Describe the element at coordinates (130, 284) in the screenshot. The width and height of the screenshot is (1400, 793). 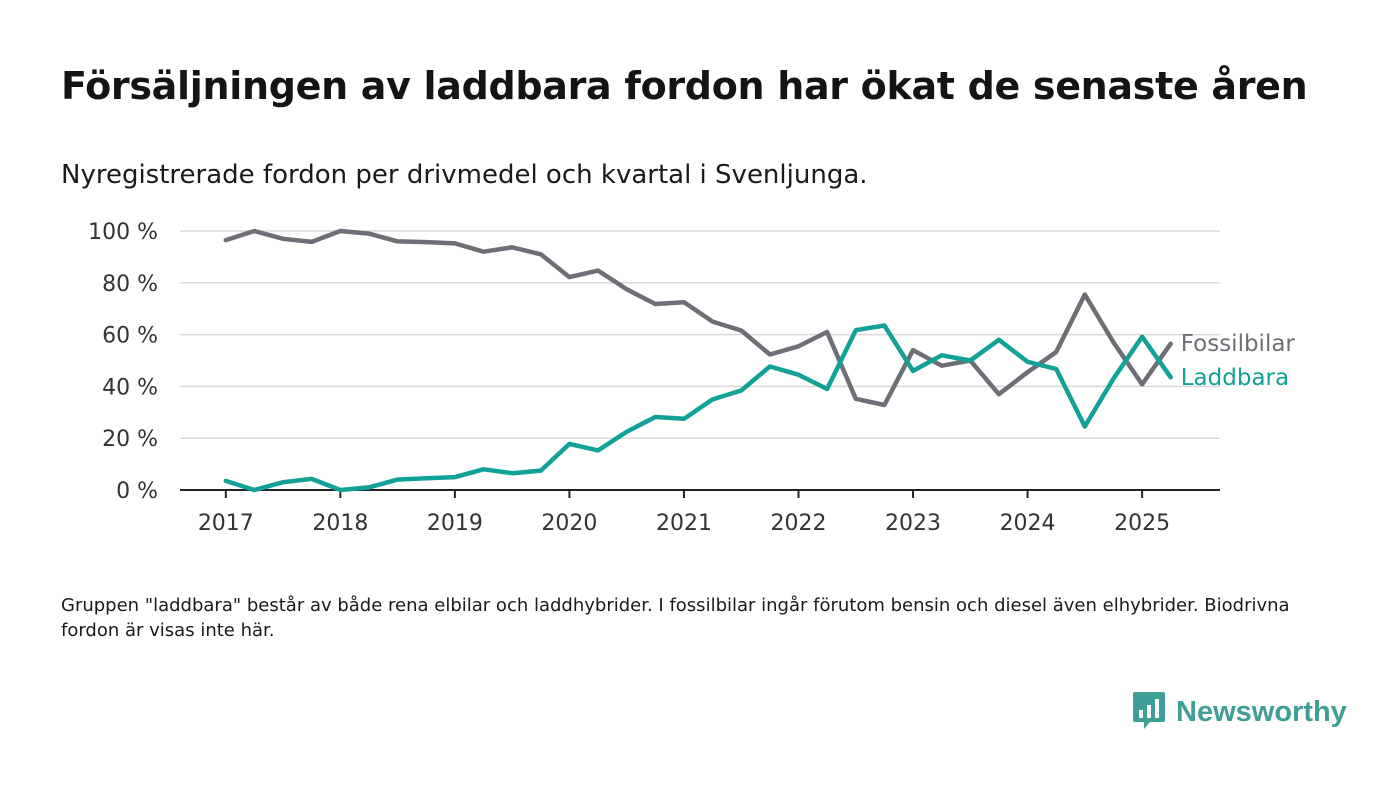
I see `y-tick-label: 80 %` at that location.